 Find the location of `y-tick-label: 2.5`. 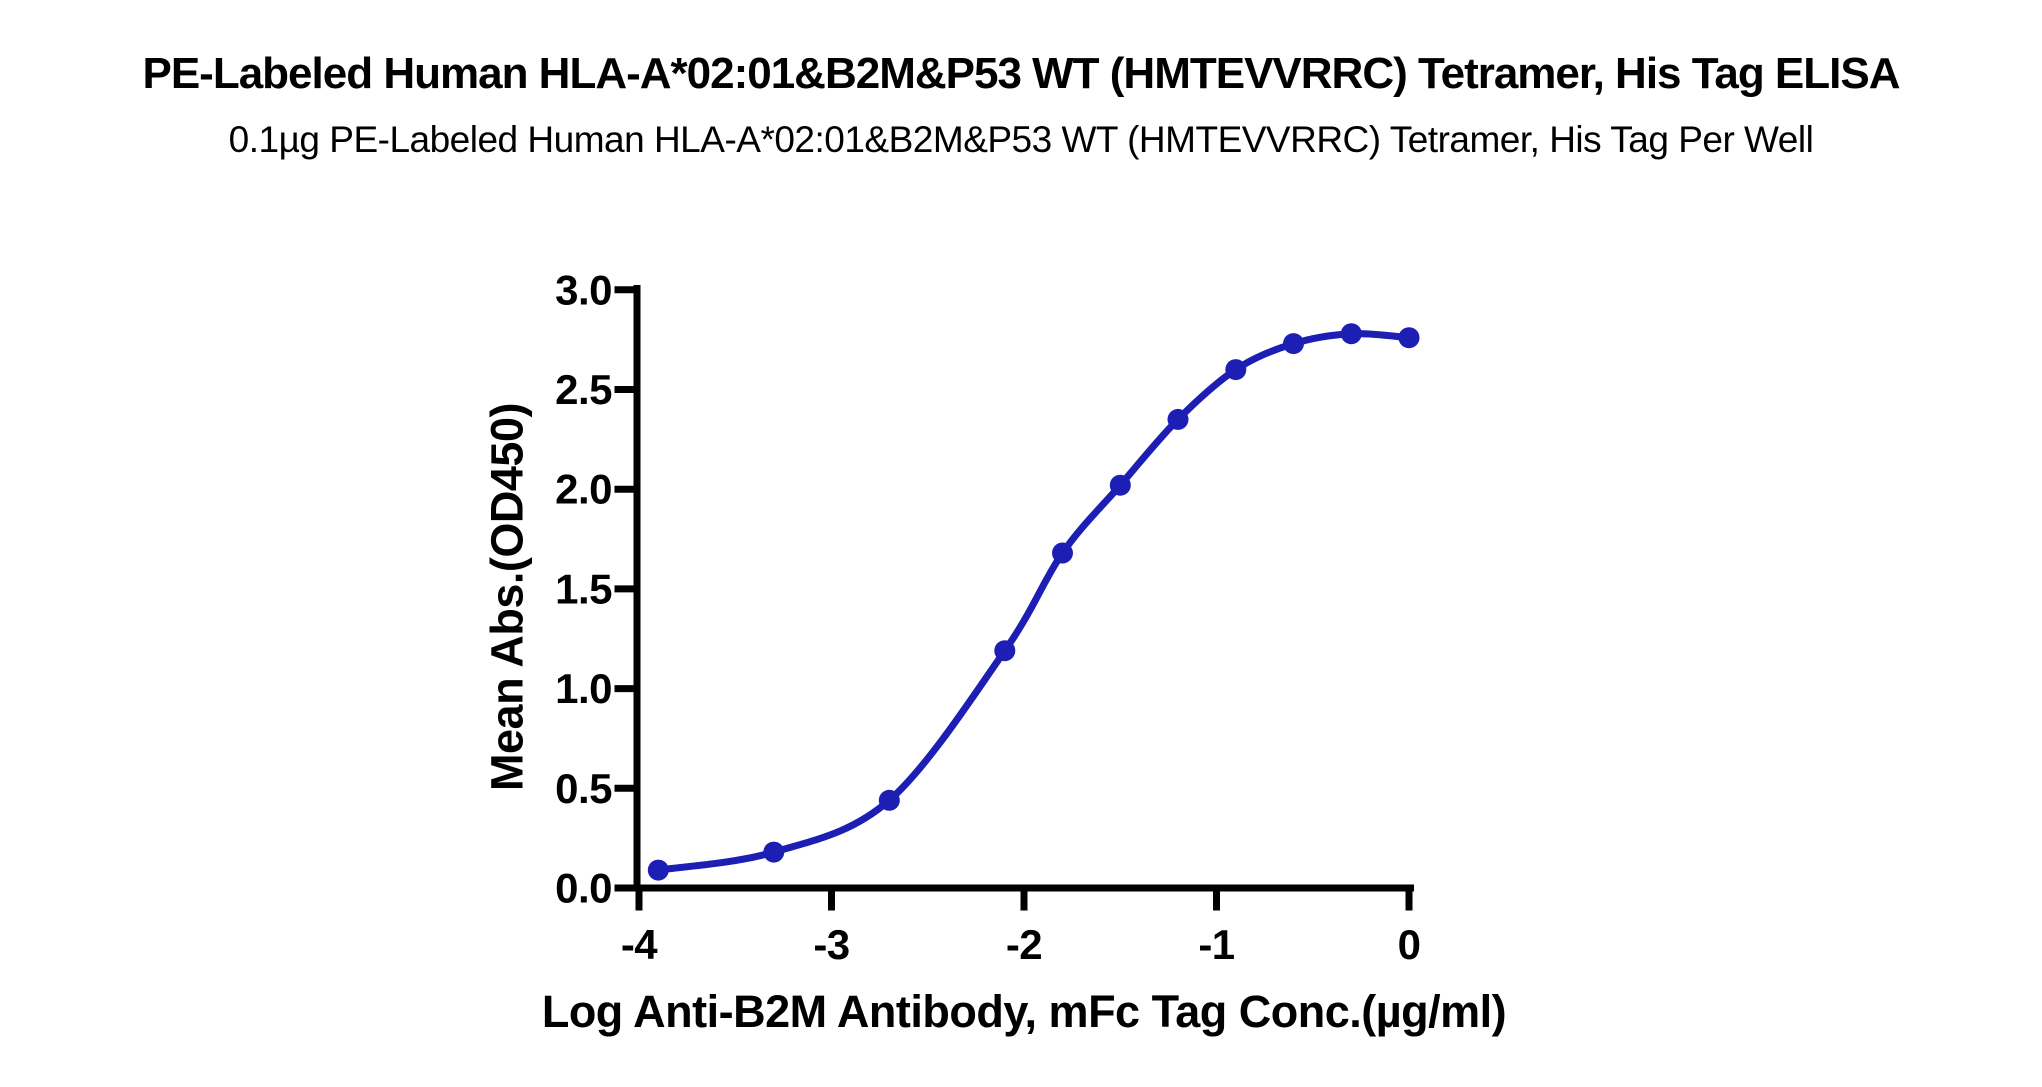

y-tick-label: 2.5 is located at coordinates (583, 389).